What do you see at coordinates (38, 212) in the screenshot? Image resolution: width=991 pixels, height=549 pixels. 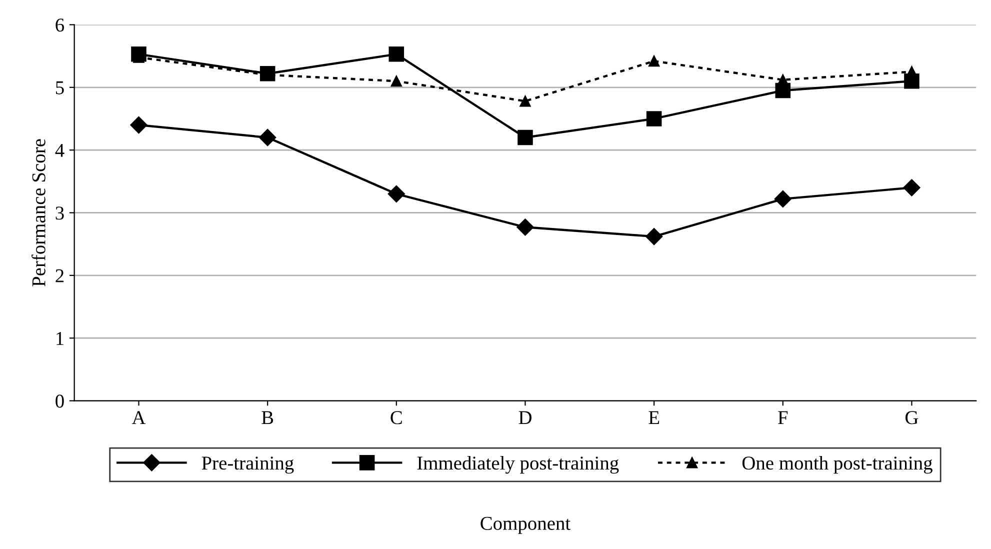 I see `y-axis-title: Performance Score` at bounding box center [38, 212].